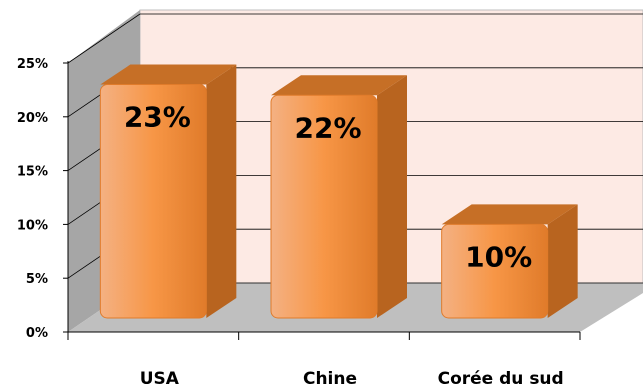  I want to click on data-label: 23%, so click(157, 117).